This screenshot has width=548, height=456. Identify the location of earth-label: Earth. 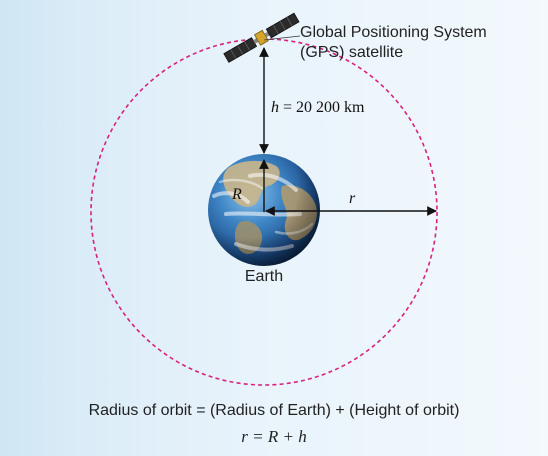
(264, 276).